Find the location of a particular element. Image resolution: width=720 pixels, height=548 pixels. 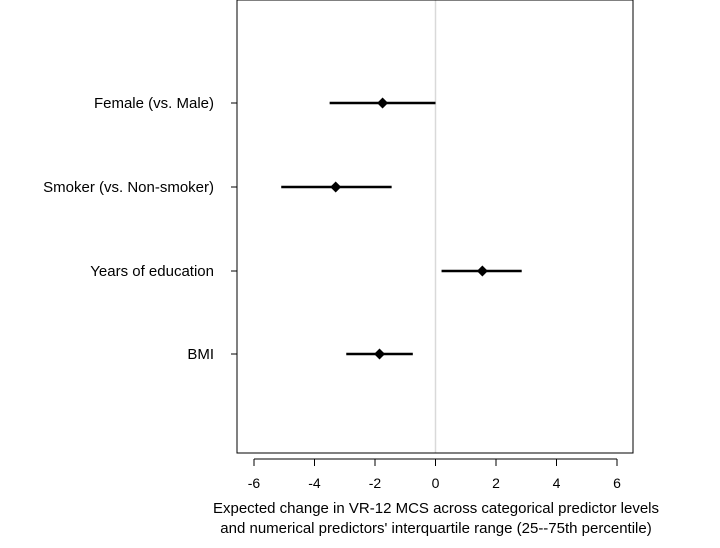

x-tick-label: -2 is located at coordinates (375, 483).